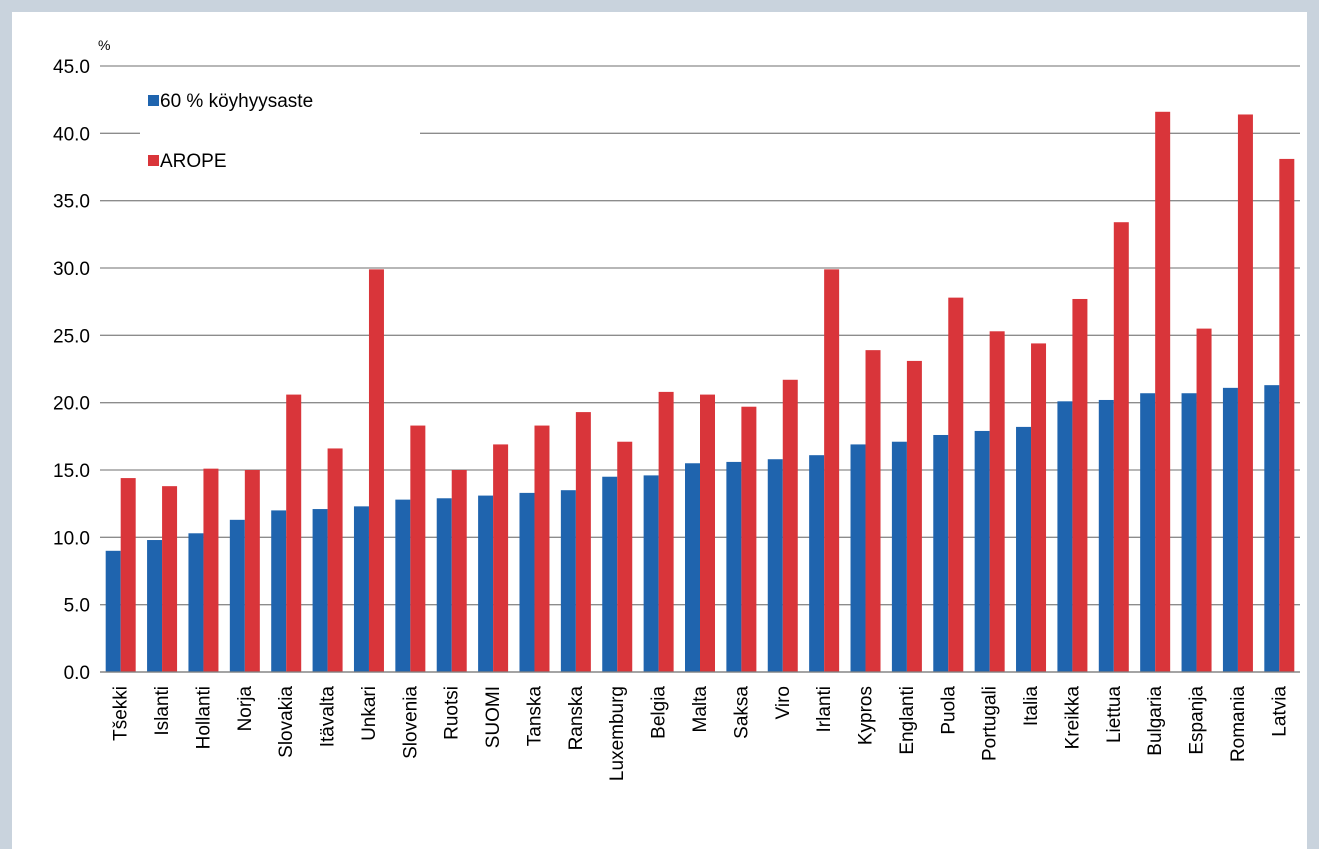 The image size is (1319, 849). Describe the element at coordinates (534, 716) in the screenshot. I see `x-tick-label: Tanska` at that location.